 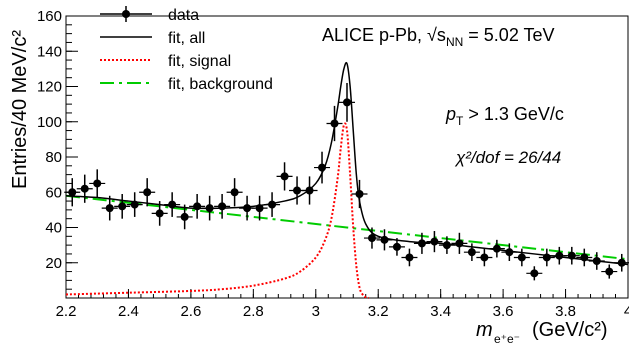 What do you see at coordinates (190, 311) in the screenshot?
I see `x-tick-label: 2.6` at bounding box center [190, 311].